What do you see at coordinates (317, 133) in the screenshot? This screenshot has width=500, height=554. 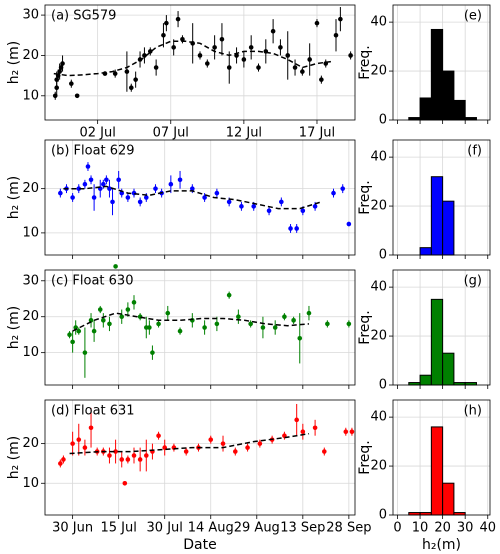 I see `x-tick-label: 17 Jul` at bounding box center [317, 133].